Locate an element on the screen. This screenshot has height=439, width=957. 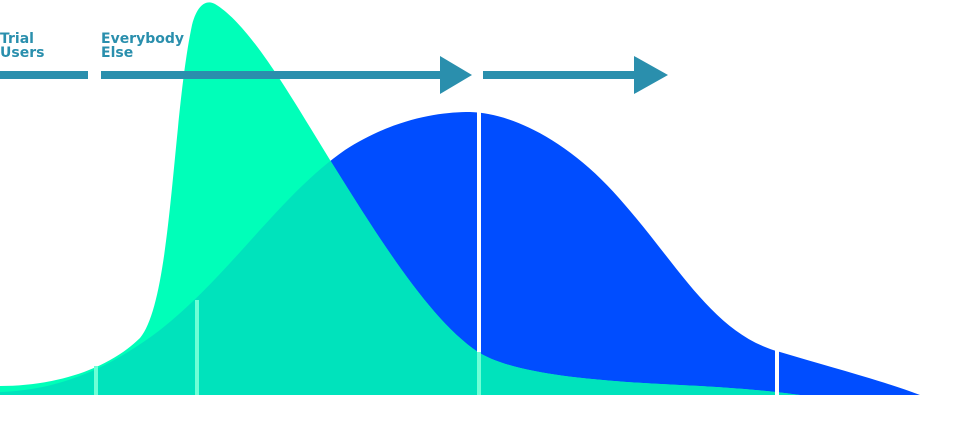
arrow-everybody-else-shaft is located at coordinates (271, 75).